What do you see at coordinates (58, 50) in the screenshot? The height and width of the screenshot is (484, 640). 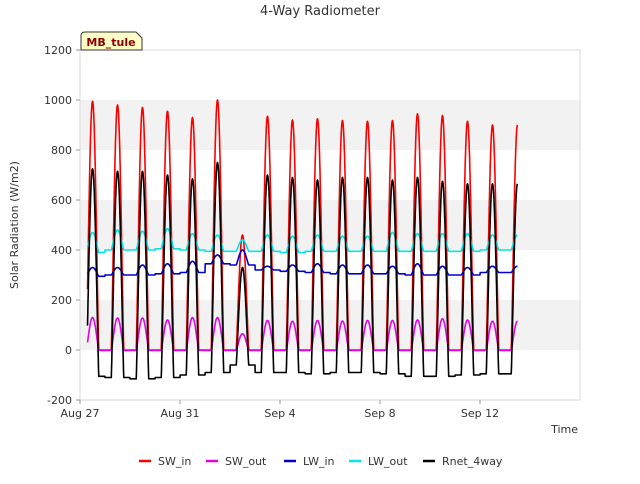 I see `y-tick-label: 1200` at bounding box center [58, 50].